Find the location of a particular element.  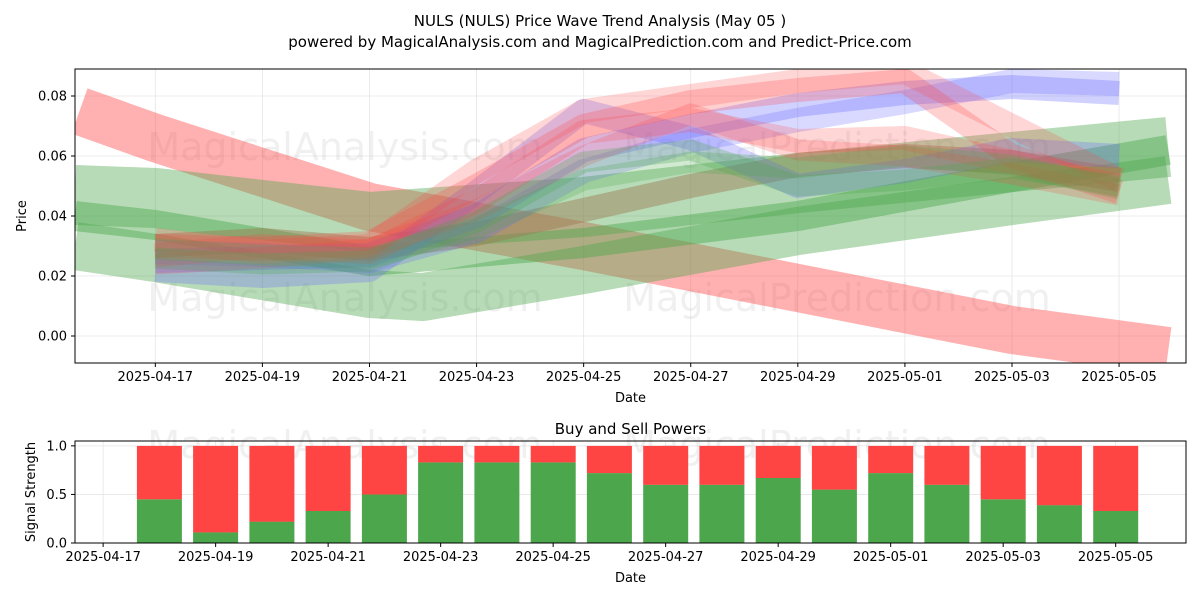

signal-chart-title: Buy and Sell Powers is located at coordinates (631, 429).